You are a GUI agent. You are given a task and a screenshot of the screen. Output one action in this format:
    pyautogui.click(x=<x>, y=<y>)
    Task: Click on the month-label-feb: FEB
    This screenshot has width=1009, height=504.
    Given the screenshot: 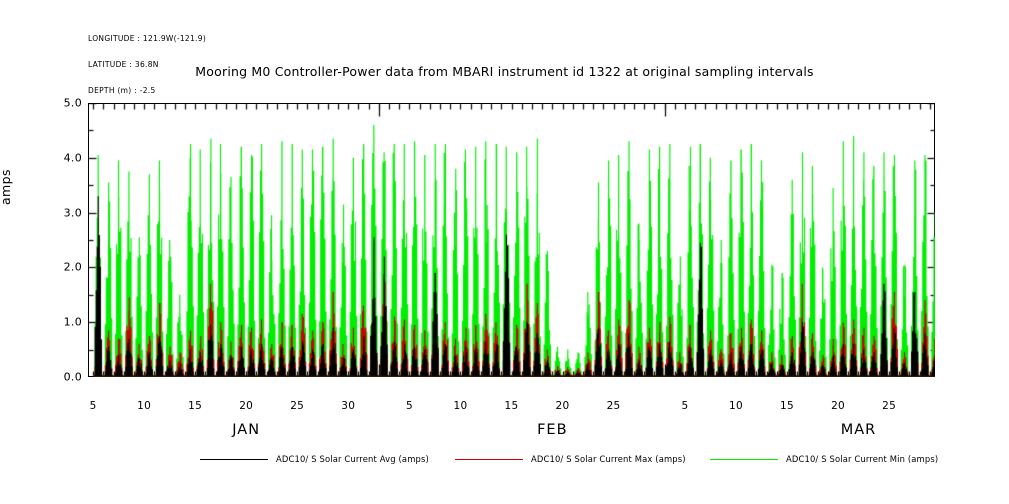 What is the action you would take?
    pyautogui.click(x=552, y=430)
    